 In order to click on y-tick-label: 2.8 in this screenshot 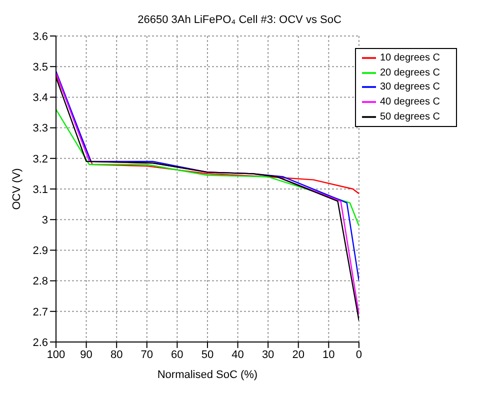, I will do `click(40, 282)`.